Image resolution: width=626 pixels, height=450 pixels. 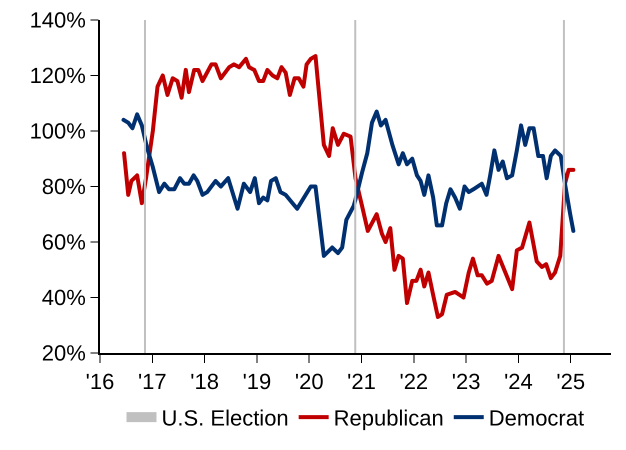 What do you see at coordinates (58, 75) in the screenshot?
I see `y-tick-label: 120%` at bounding box center [58, 75].